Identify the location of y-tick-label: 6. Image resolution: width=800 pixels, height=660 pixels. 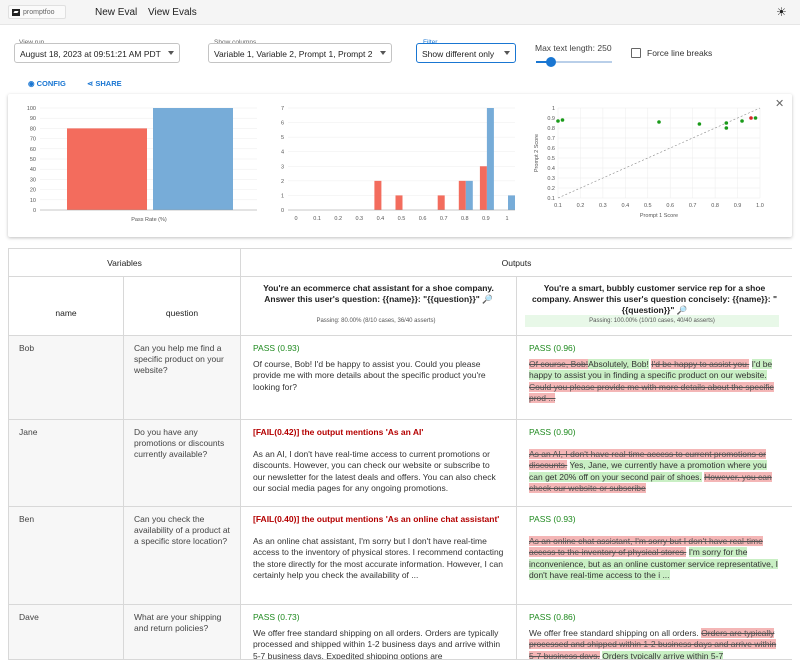
(282, 124).